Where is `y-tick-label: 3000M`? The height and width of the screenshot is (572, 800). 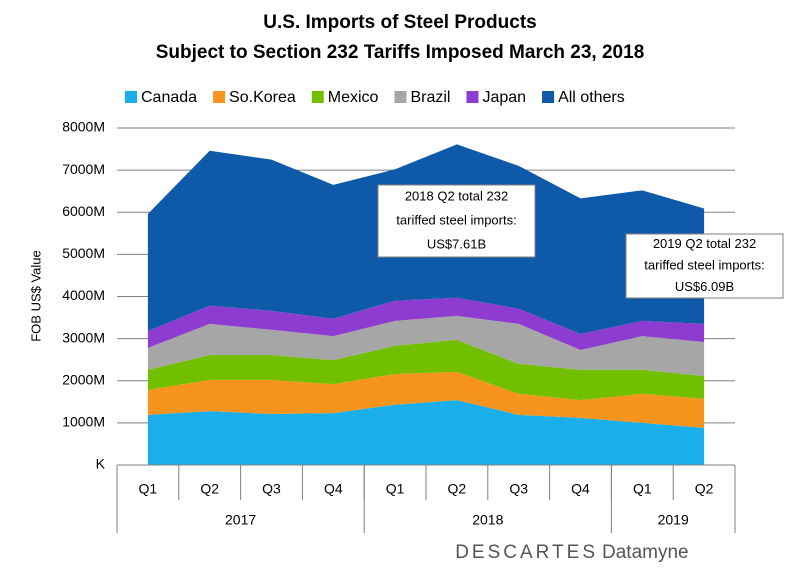 y-tick-label: 3000M is located at coordinates (83, 337).